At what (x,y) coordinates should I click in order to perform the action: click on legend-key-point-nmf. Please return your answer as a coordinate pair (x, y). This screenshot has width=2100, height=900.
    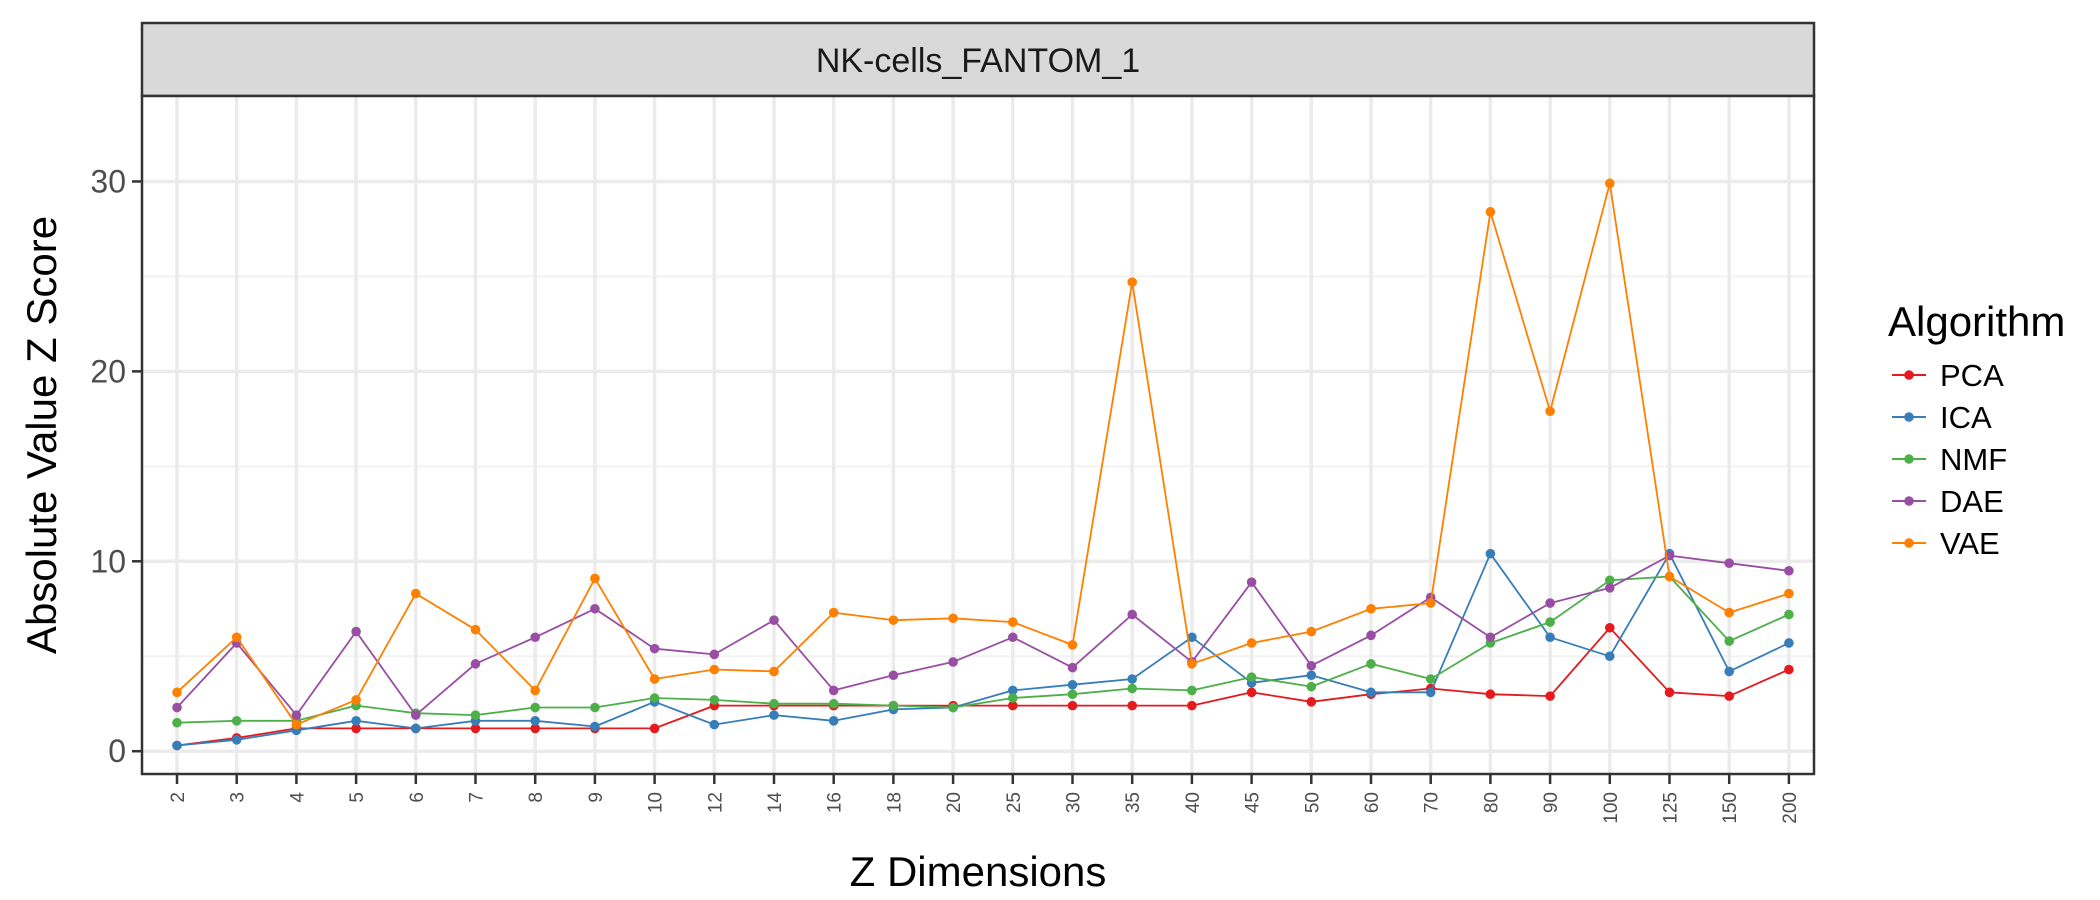
    Looking at the image, I should click on (1909, 459).